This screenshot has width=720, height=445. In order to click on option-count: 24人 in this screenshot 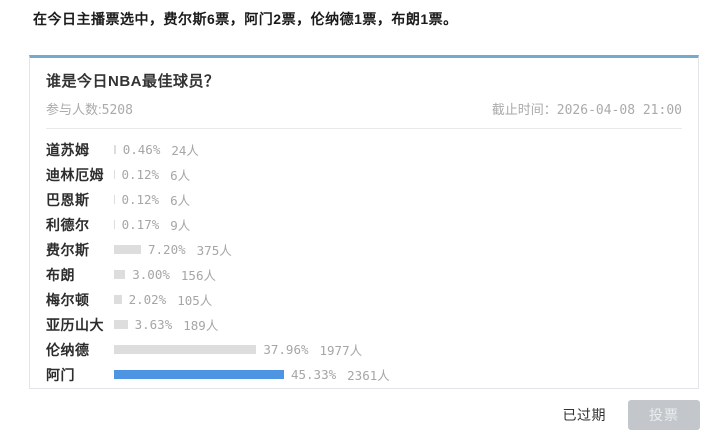, I will do `click(185, 150)`.